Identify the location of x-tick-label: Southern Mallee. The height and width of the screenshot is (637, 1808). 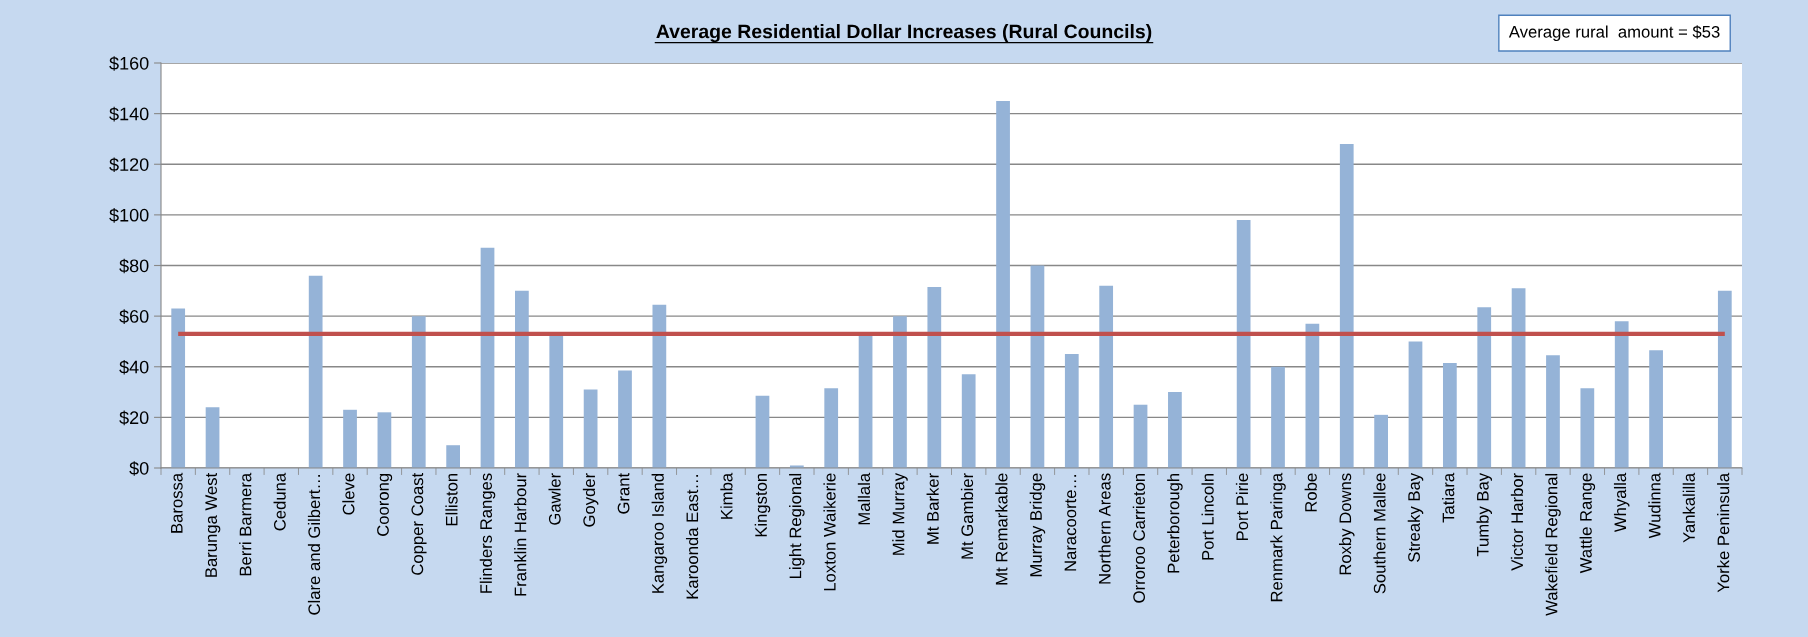
(1379, 533).